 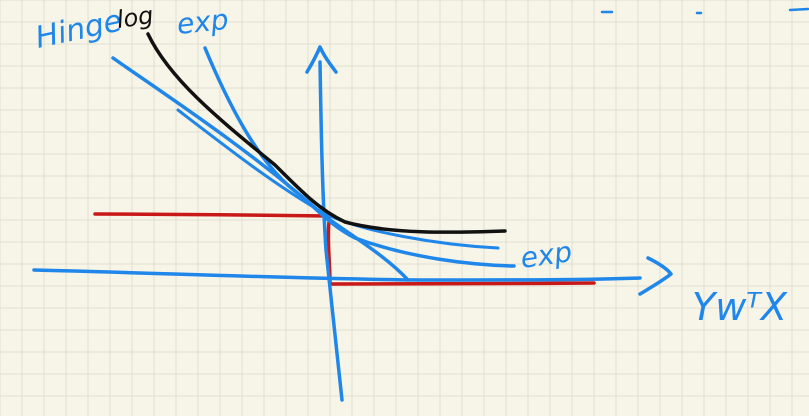 I want to click on x-axis-arrowhead, so click(x=655, y=276).